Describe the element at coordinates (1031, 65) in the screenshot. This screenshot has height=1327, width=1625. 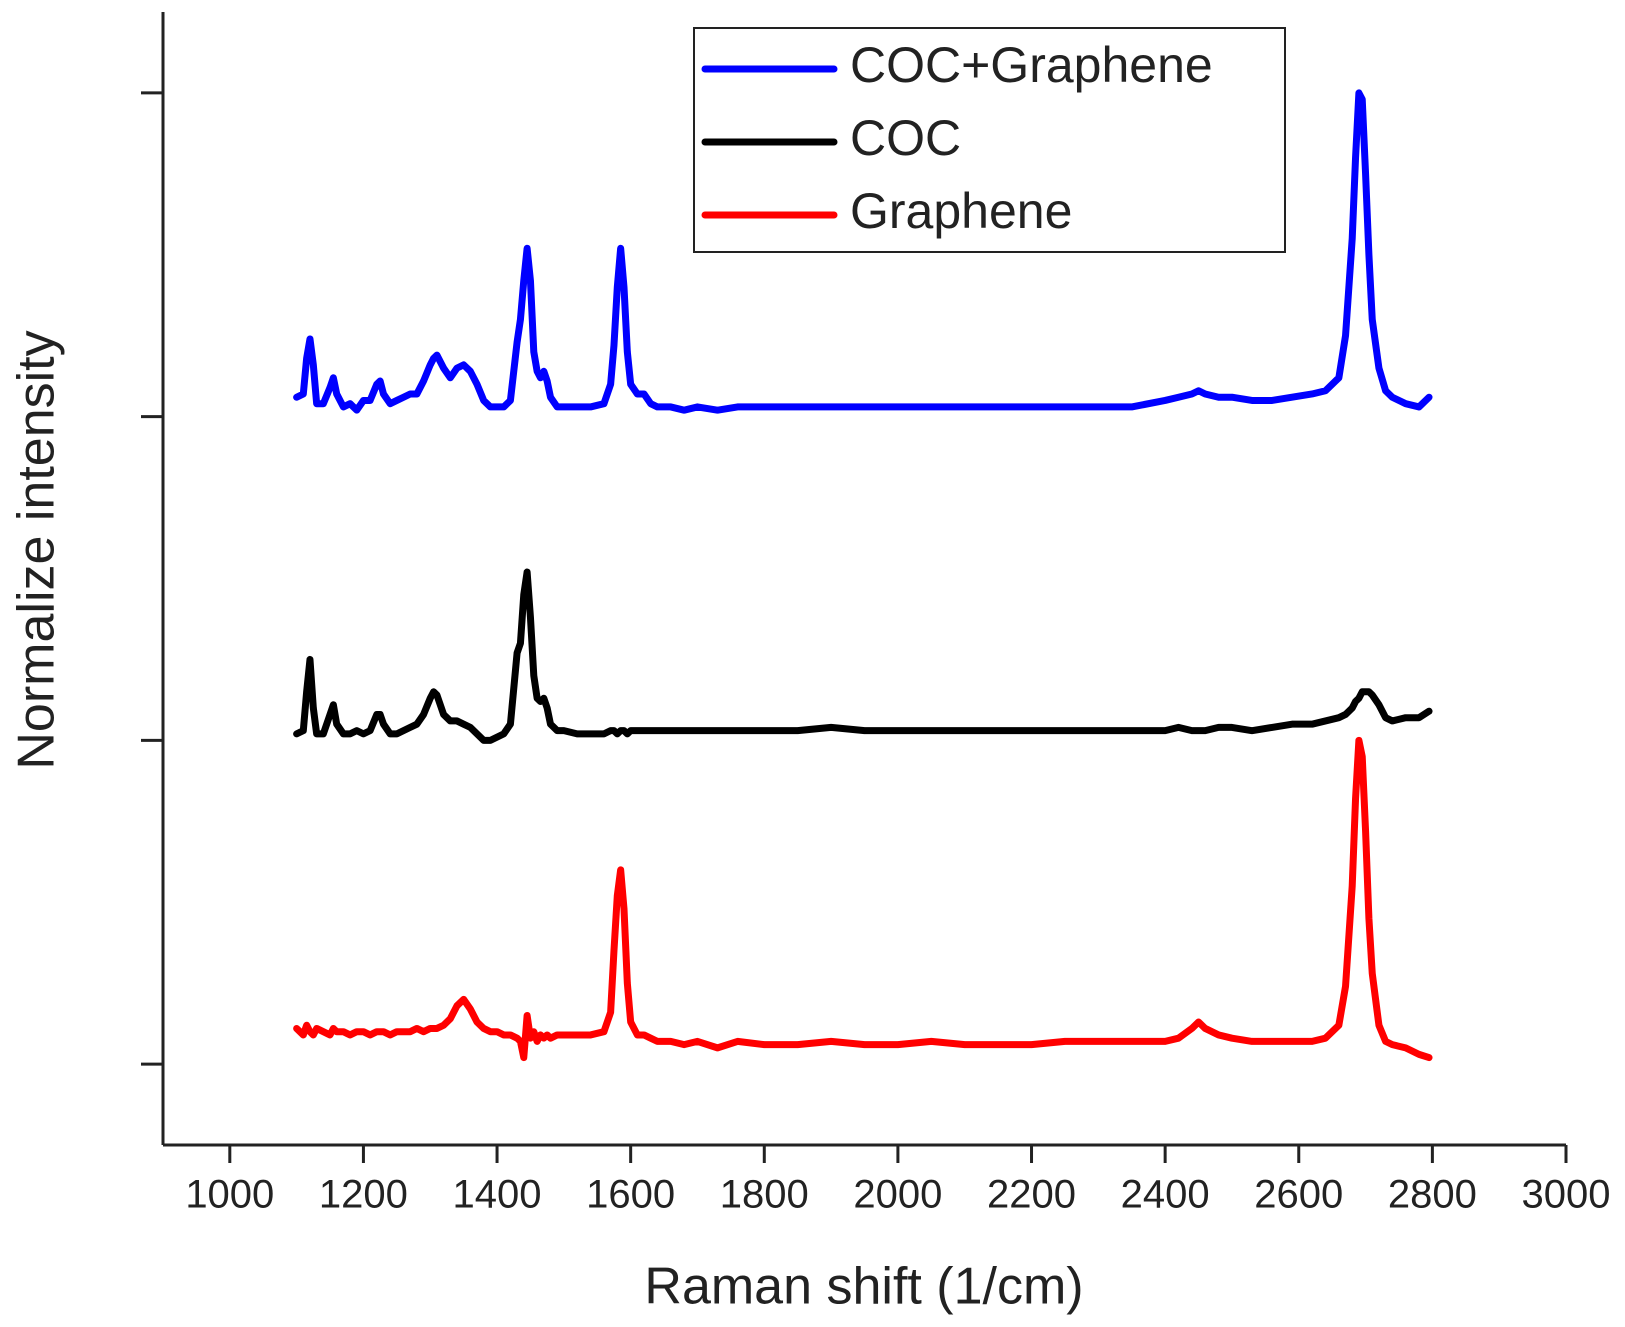
I see `legend-label: COC+Graphene` at that location.